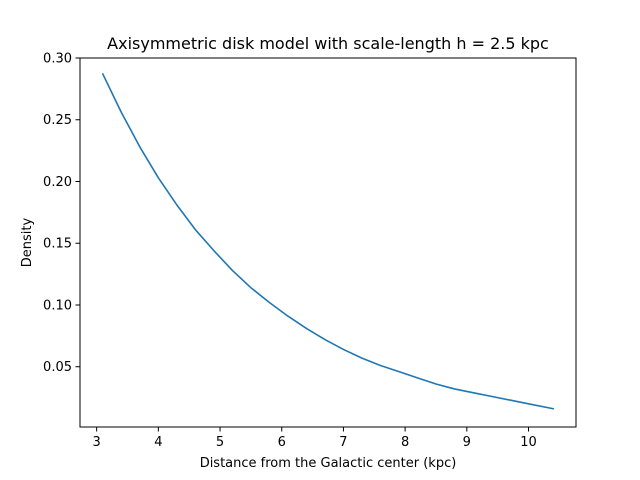 This screenshot has width=640, height=480. I want to click on y-tick-label: 0.15, so click(57, 244).